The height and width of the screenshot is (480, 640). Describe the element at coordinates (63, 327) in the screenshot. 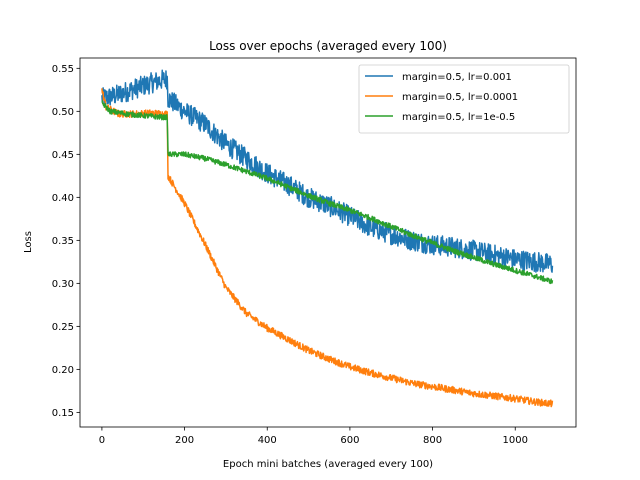

I see `y-tick-label: 0.25` at that location.